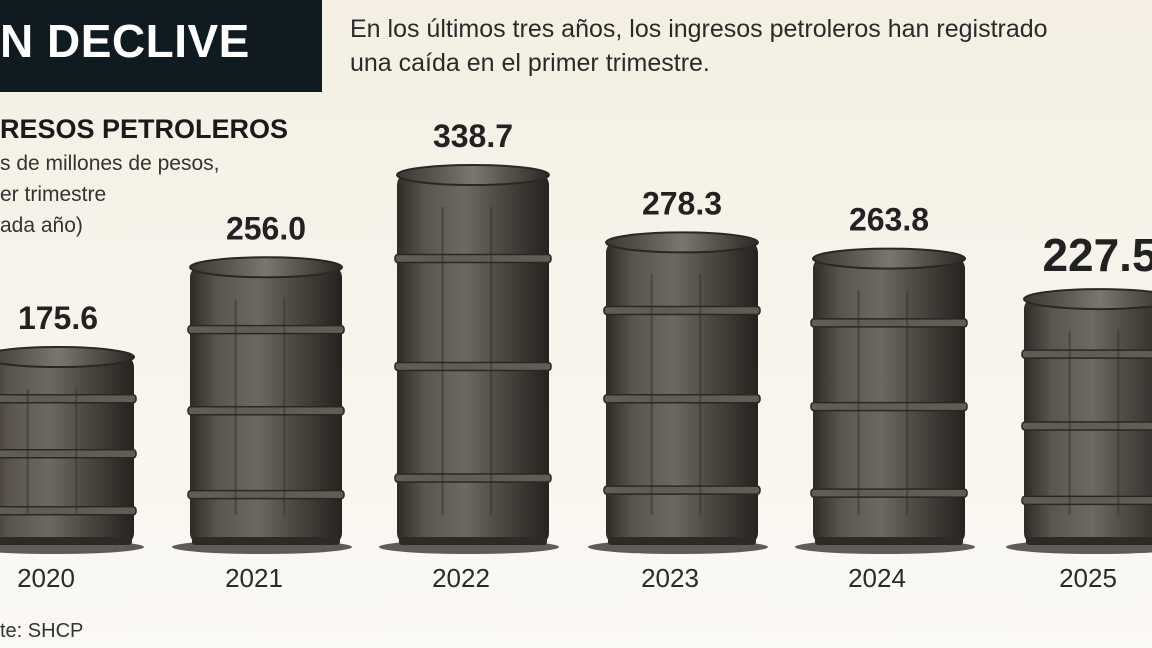  What do you see at coordinates (72, 450) in the screenshot?
I see `barrel-bar-2020` at bounding box center [72, 450].